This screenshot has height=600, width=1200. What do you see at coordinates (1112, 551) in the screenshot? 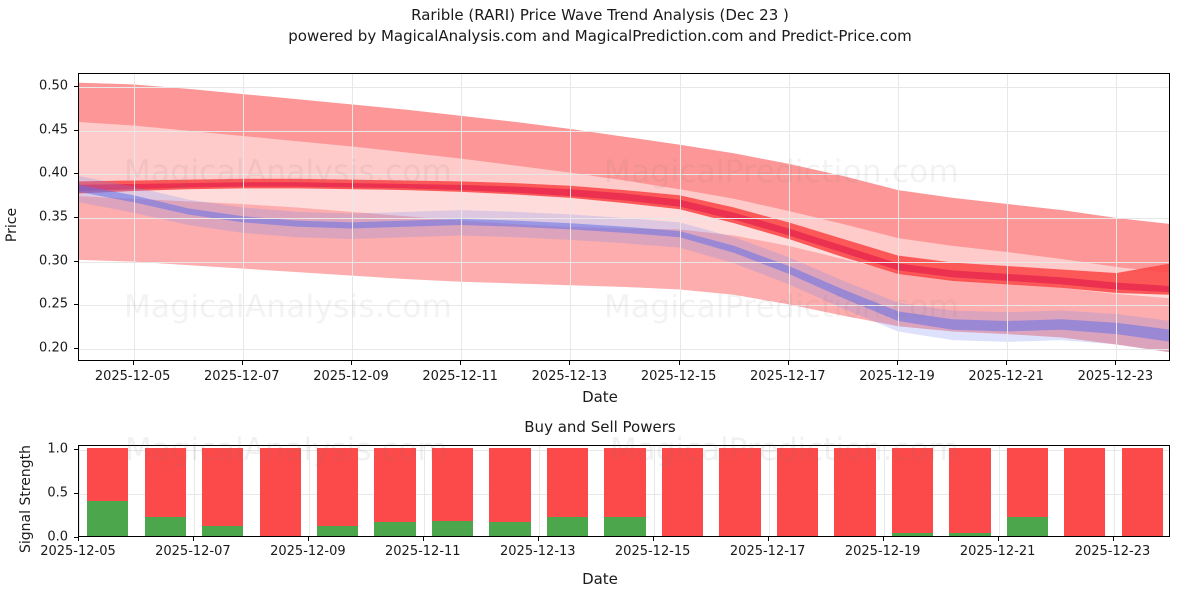
I see `x-tick-label: 2025-12-23` at bounding box center [1112, 551].